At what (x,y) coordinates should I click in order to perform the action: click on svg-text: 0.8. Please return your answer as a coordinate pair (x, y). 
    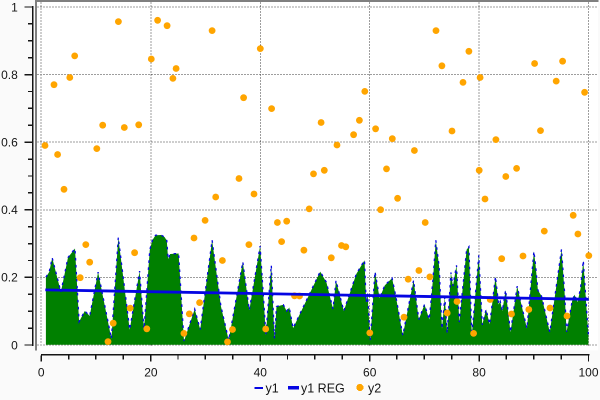
    Looking at the image, I should click on (9, 75).